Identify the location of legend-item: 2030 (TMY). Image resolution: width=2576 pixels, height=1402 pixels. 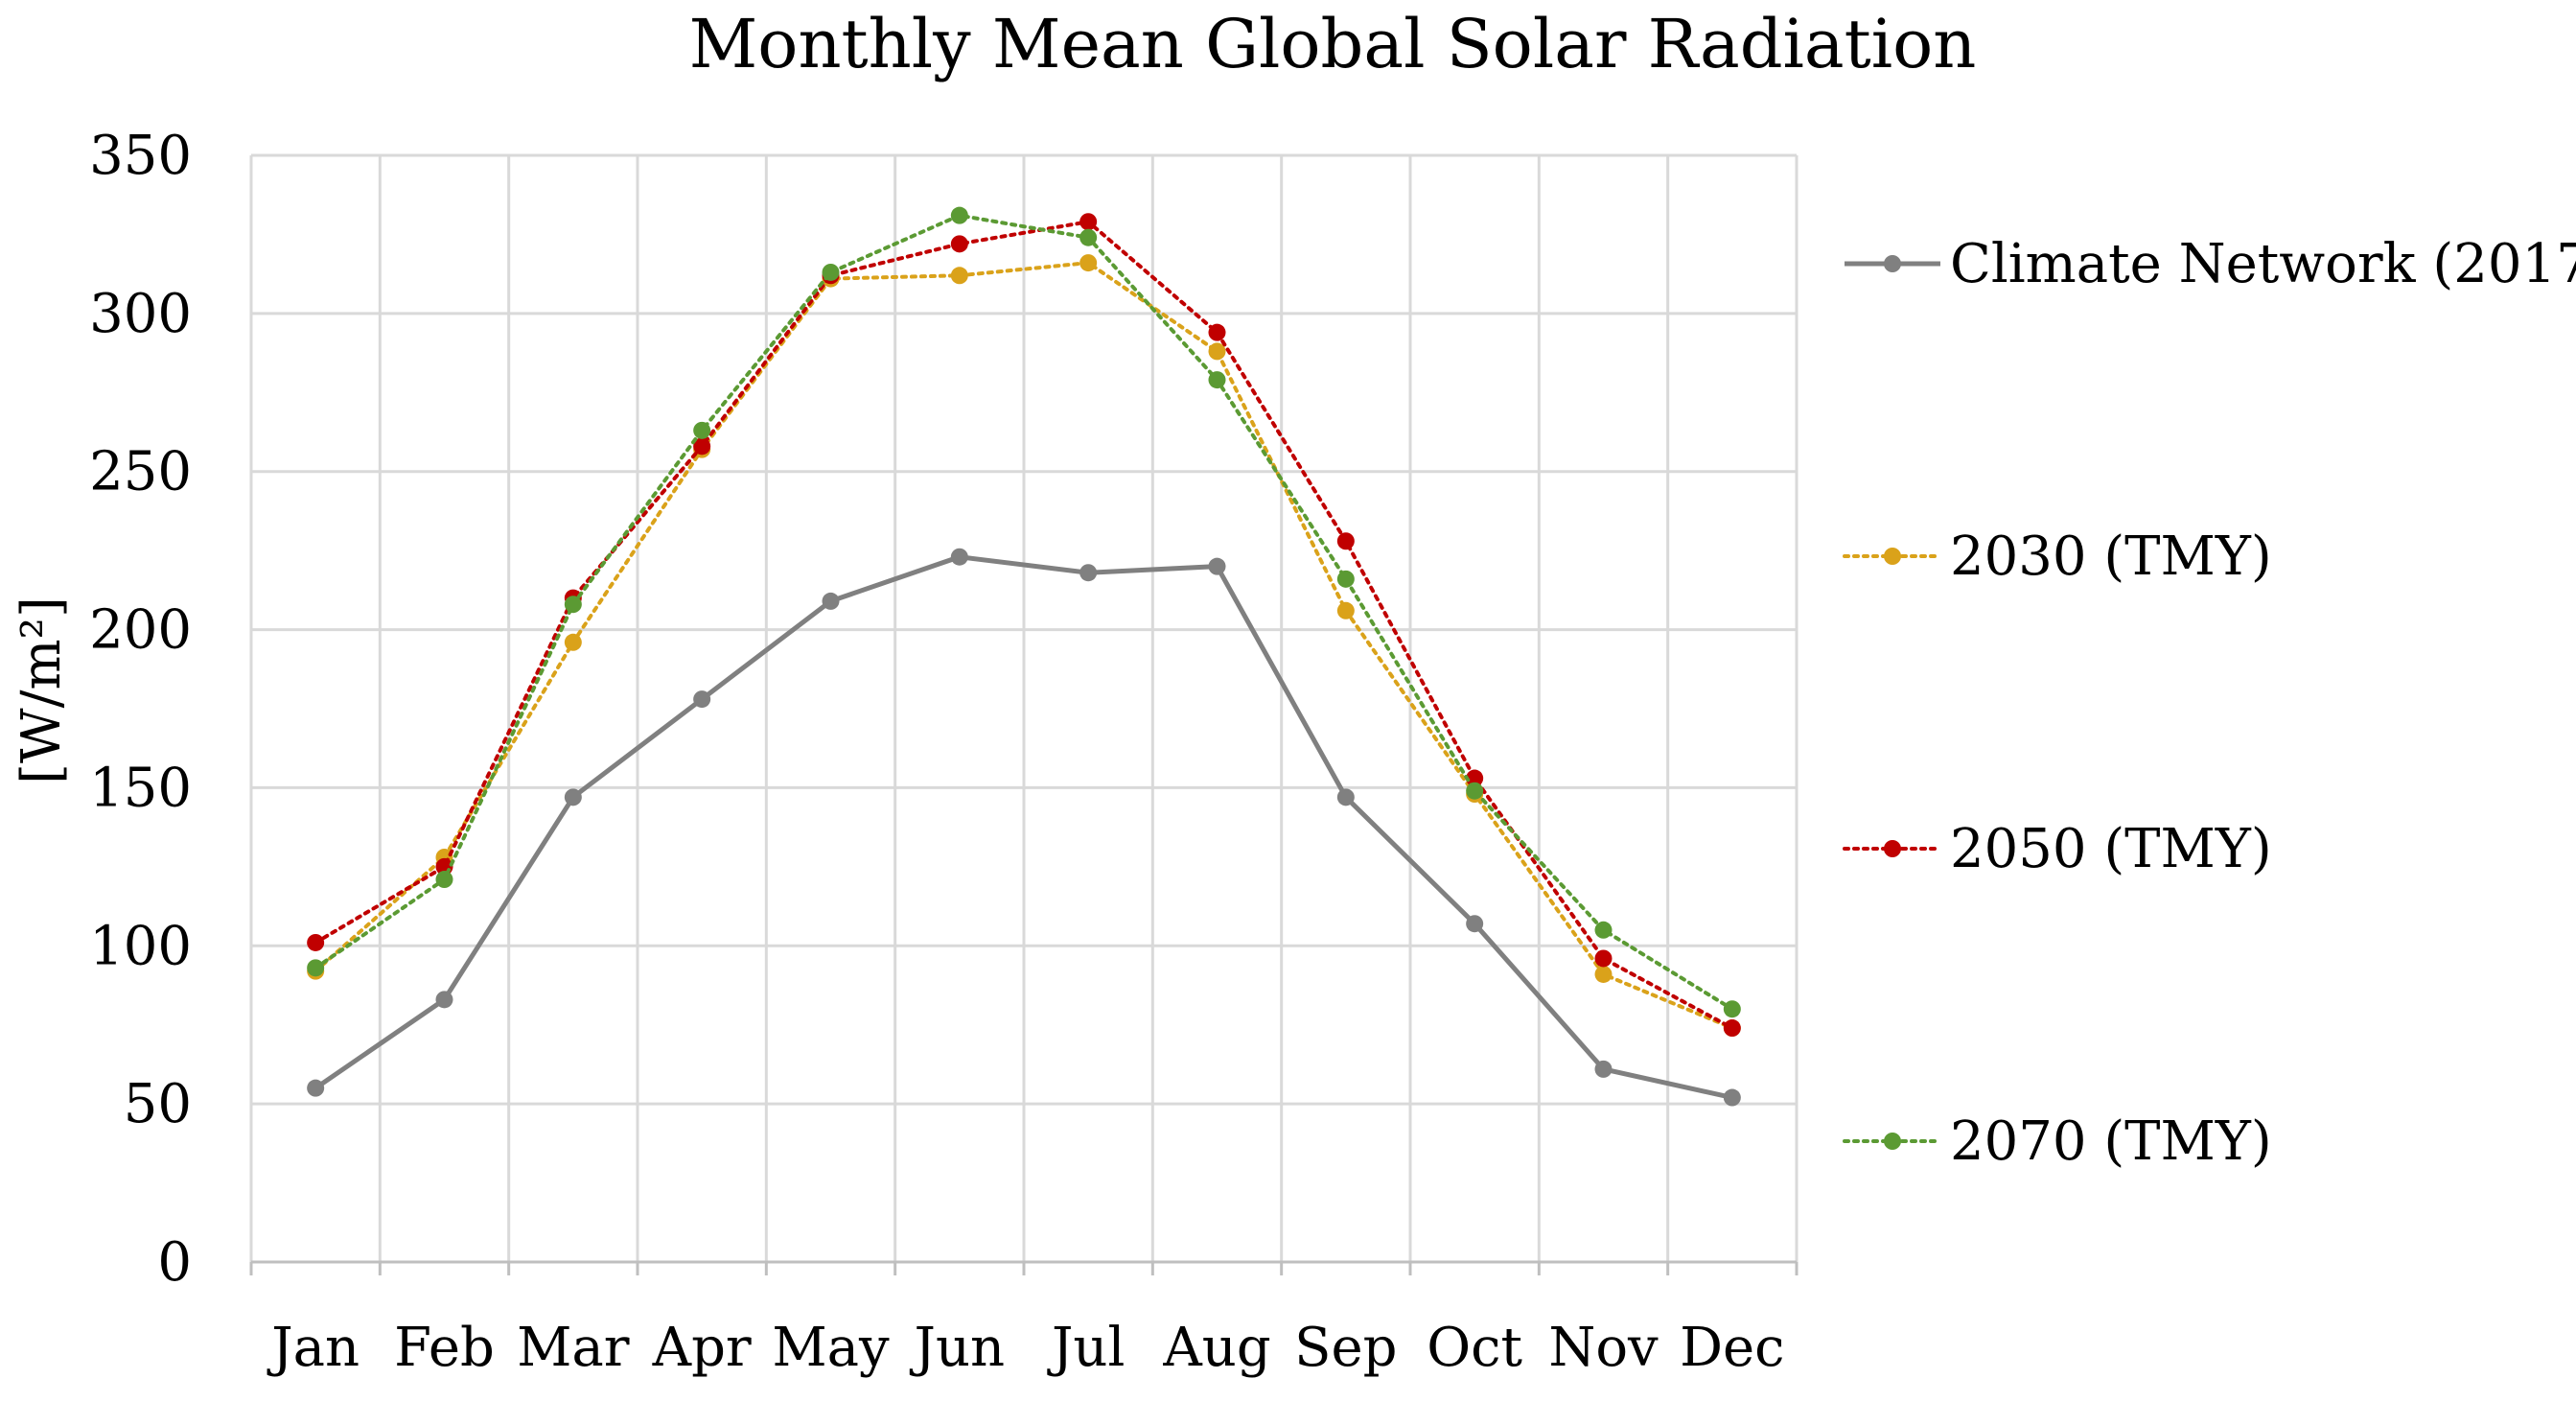
(2058, 557).